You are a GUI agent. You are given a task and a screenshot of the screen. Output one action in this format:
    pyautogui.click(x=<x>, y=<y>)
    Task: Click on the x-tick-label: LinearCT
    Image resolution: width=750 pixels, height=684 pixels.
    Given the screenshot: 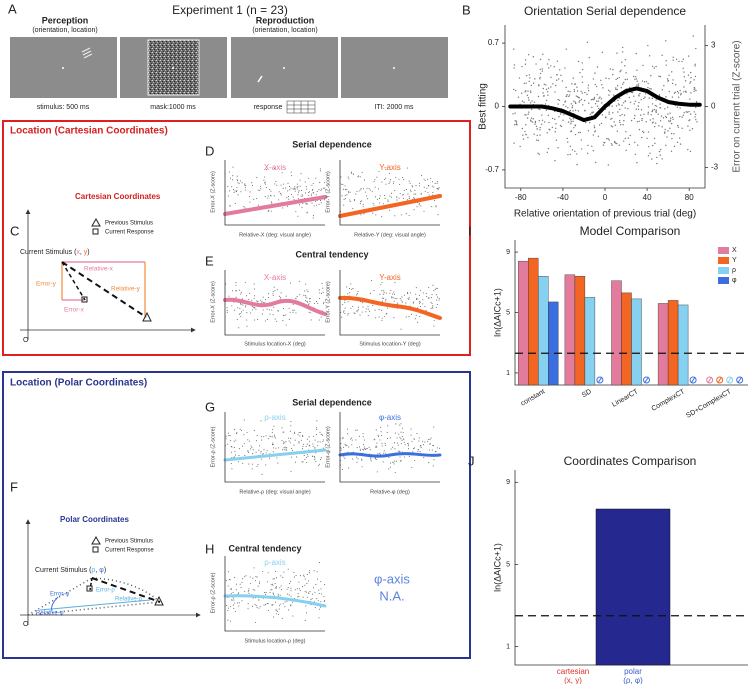 What is the action you would take?
    pyautogui.click(x=625, y=398)
    